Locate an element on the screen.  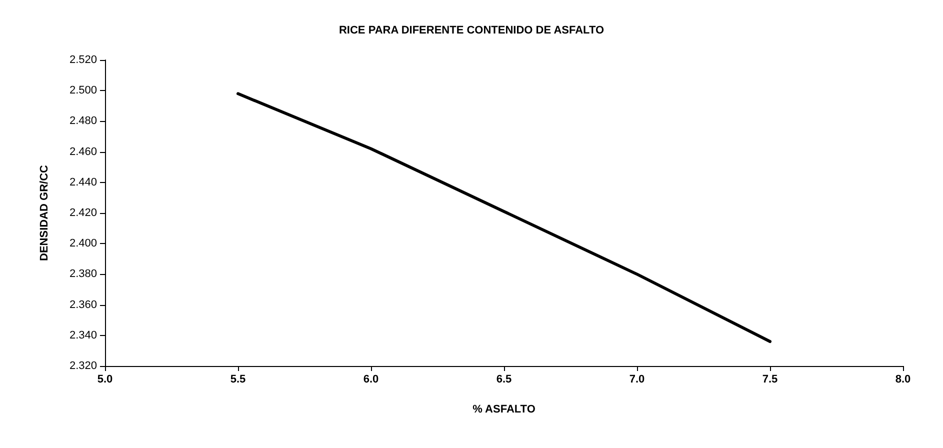
x-tick-label: 6.0 is located at coordinates (371, 380).